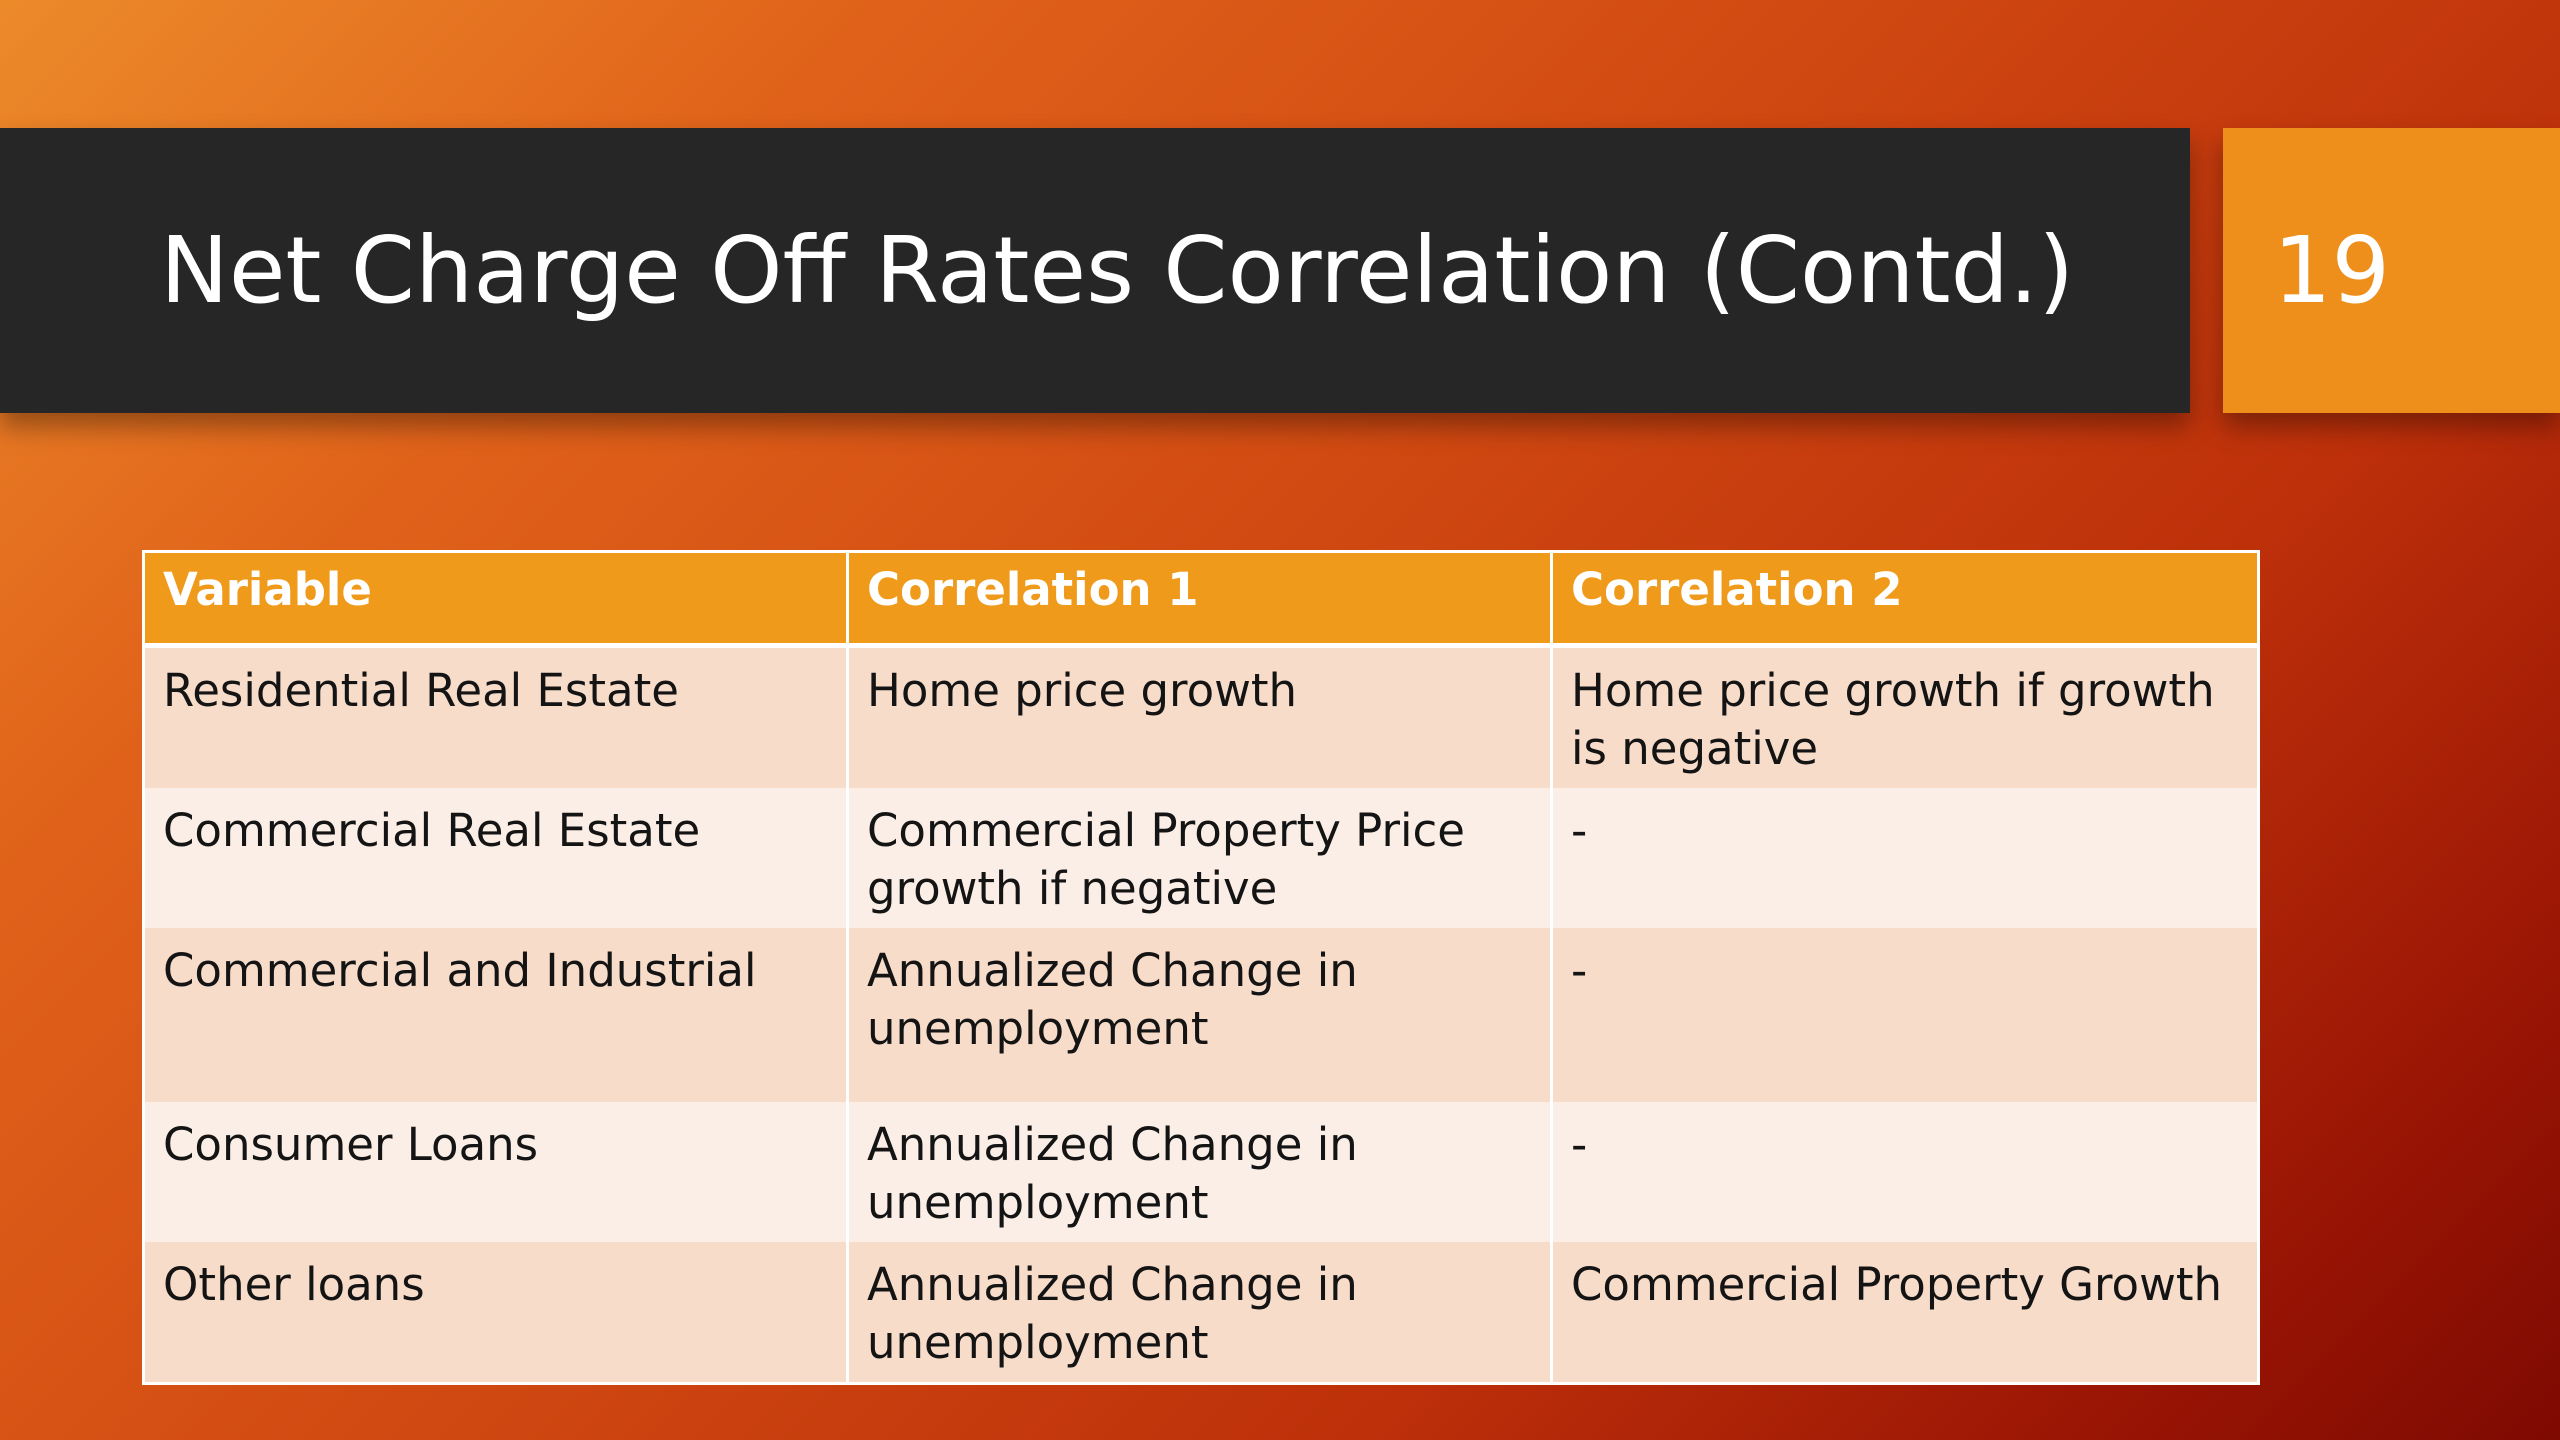 The height and width of the screenshot is (1440, 2560). What do you see at coordinates (2332, 270) in the screenshot?
I see `page-number: 19` at bounding box center [2332, 270].